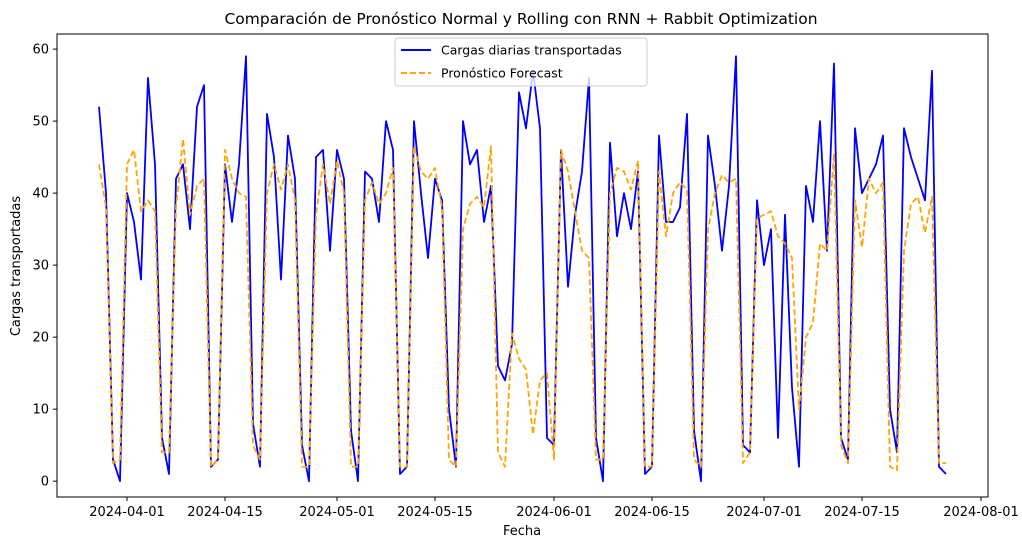 This screenshot has width=1022, height=548. What do you see at coordinates (40, 266) in the screenshot?
I see `y-tick-label: 30` at bounding box center [40, 266].